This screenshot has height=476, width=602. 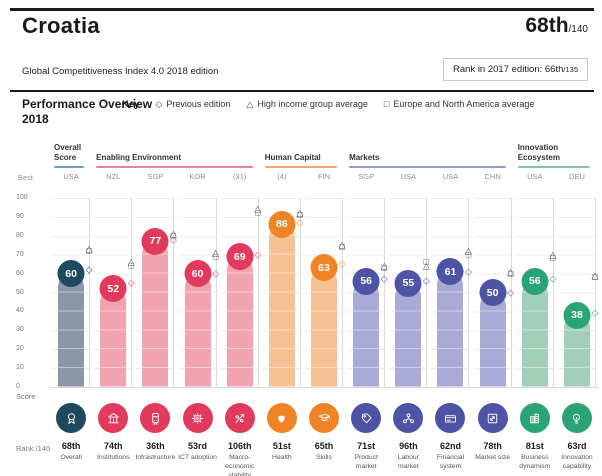 What do you see at coordinates (155, 241) in the screenshot?
I see `score-badge: 77` at bounding box center [155, 241].